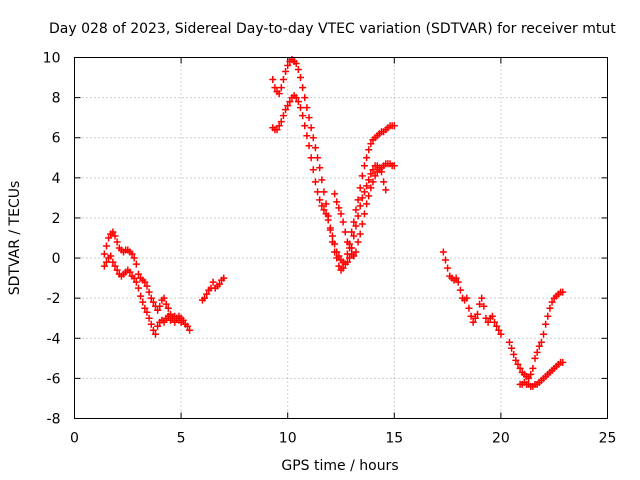  Describe the element at coordinates (329, 180) in the screenshot. I see `series-arc-3b` at that location.